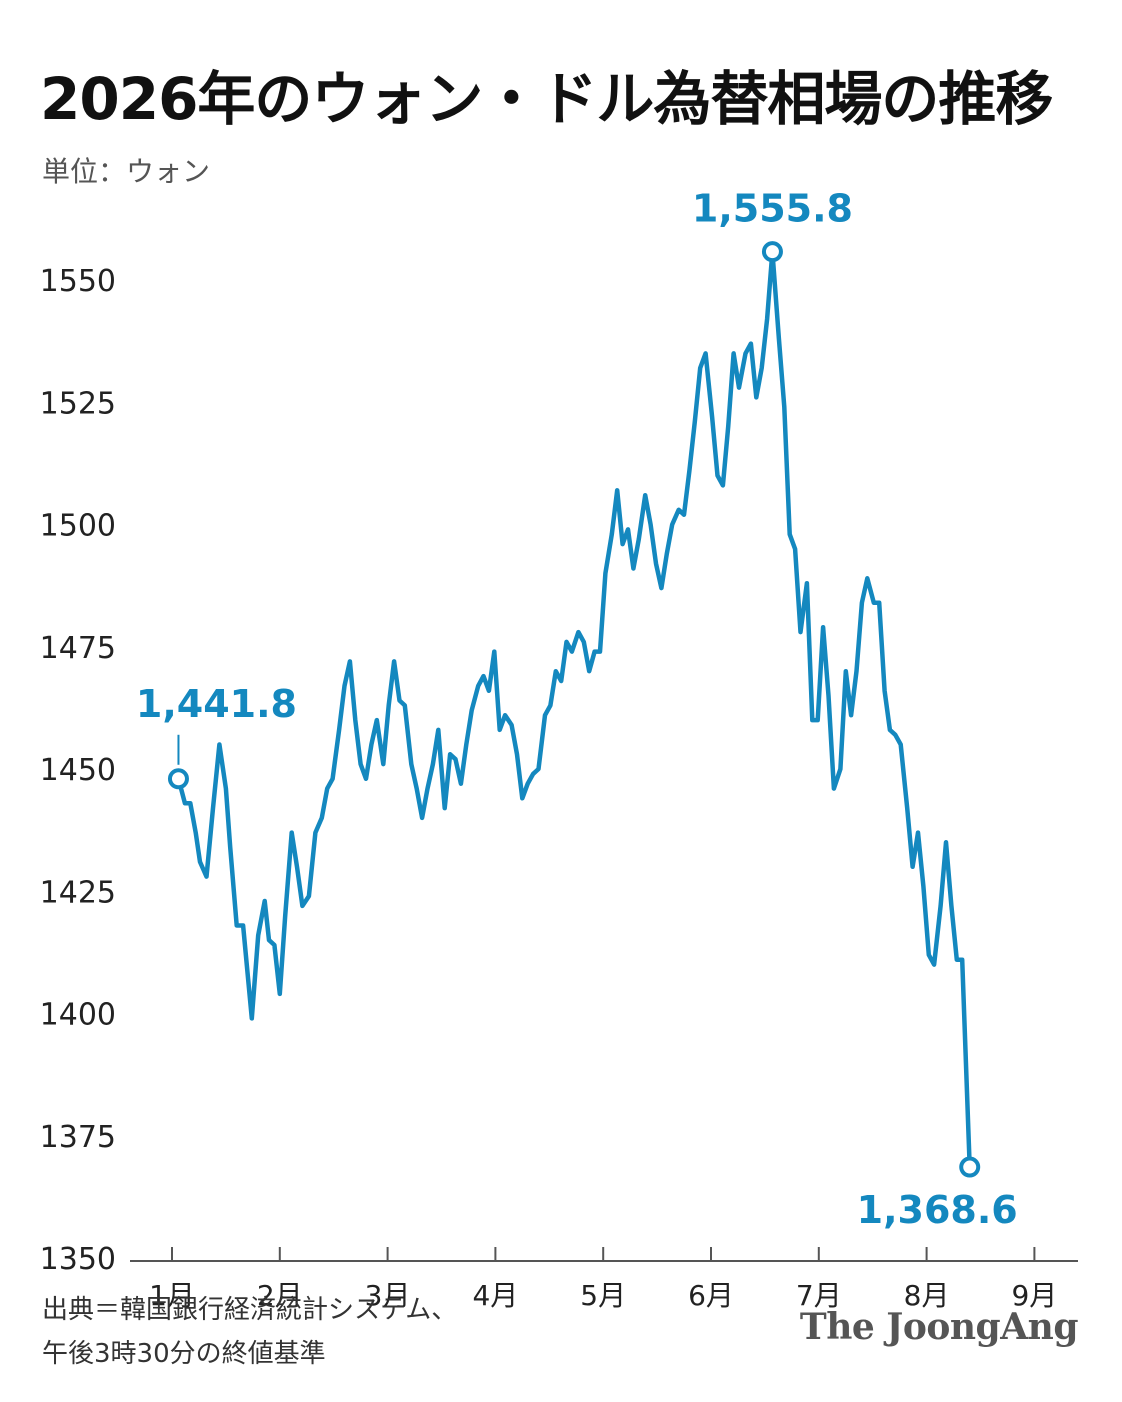 The width and height of the screenshot is (1122, 1402). I want to click on chart-title: 2026年のウォン・ドル為替相場の推移, so click(546, 99).